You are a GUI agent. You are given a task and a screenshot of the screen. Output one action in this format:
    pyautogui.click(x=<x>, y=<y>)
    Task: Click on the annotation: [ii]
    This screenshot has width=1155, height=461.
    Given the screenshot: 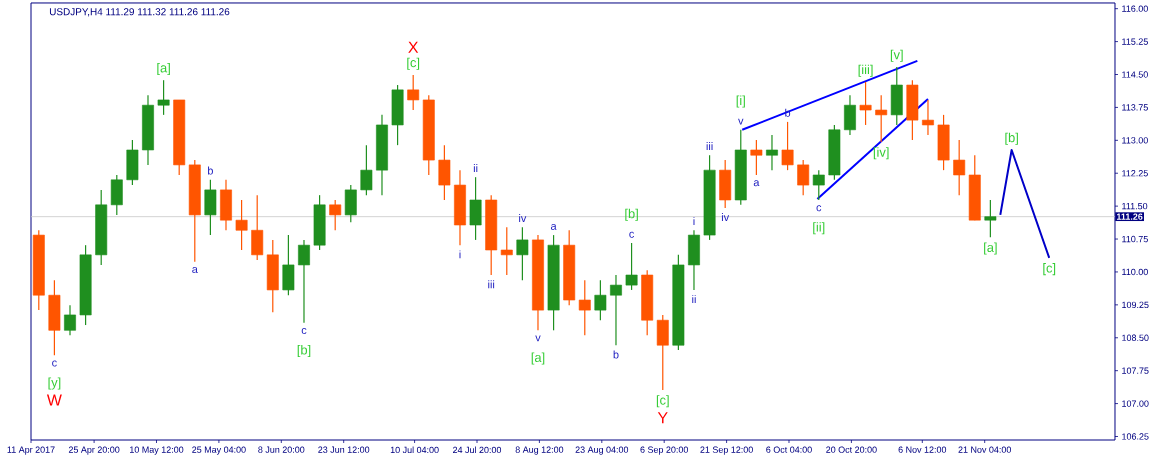 What is the action you would take?
    pyautogui.click(x=819, y=228)
    